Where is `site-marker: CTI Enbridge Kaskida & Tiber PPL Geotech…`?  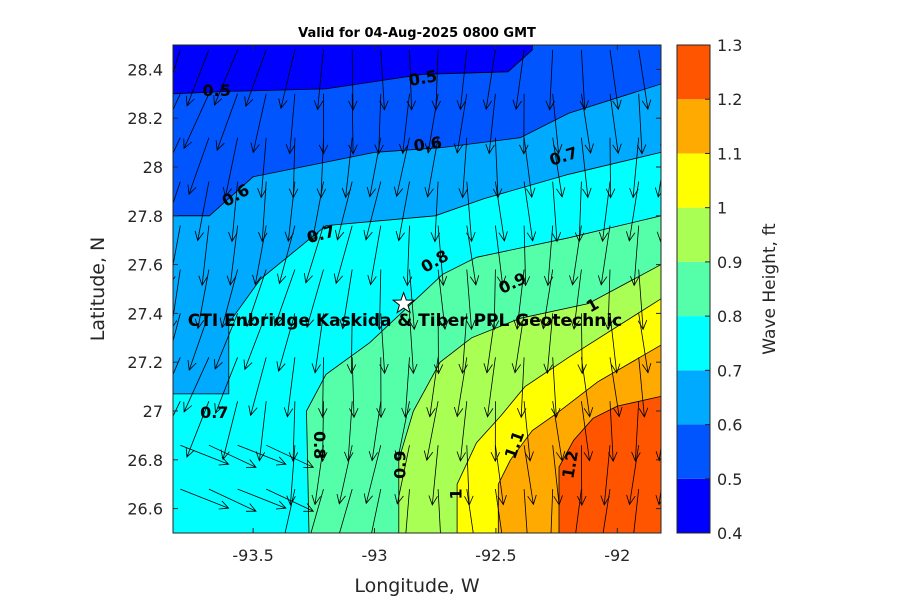
site-marker: CTI Enbridge Kaskida & Tiber PPL Geotech… is located at coordinates (405, 311).